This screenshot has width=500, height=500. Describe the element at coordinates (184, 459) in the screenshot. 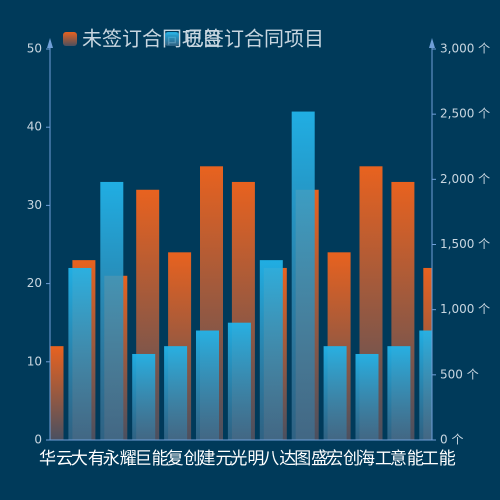

I see `x-tick-label: 复创` at that location.